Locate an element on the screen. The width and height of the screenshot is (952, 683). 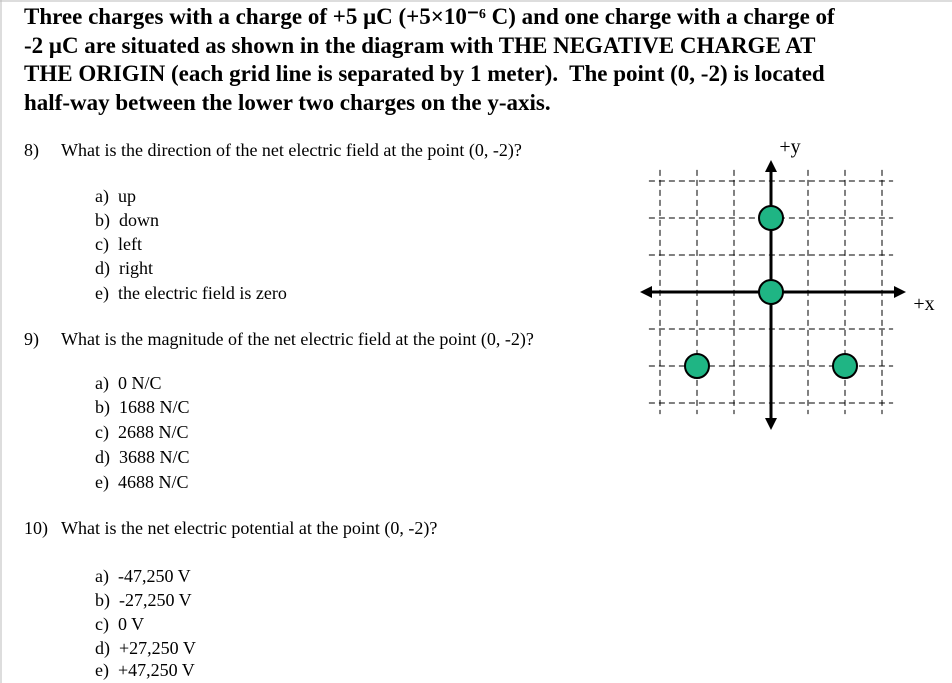
option: c) 2688 N/C is located at coordinates (142, 432).